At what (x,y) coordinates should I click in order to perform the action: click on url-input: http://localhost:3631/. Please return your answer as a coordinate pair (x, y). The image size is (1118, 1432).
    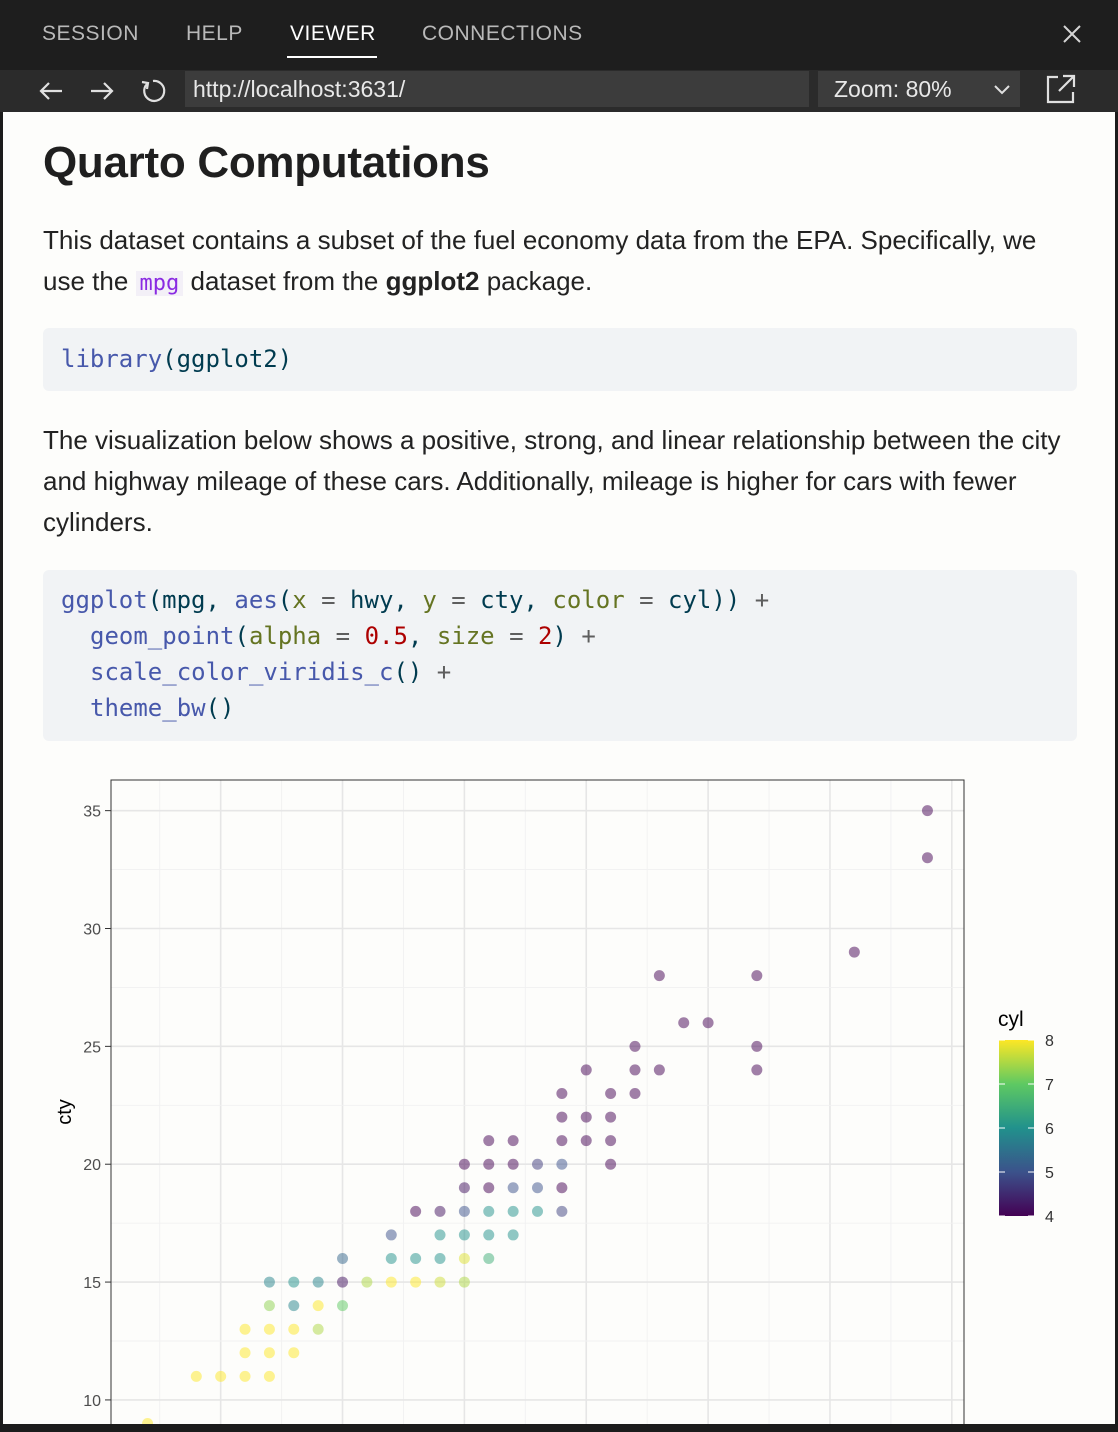
    Looking at the image, I should click on (497, 89).